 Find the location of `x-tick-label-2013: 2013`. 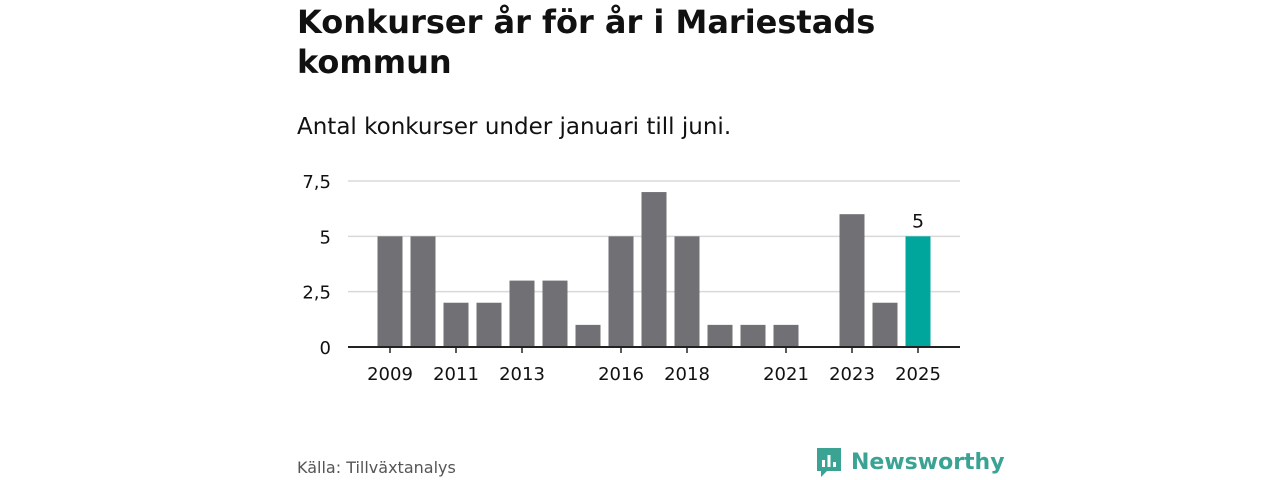

x-tick-label-2013: 2013 is located at coordinates (522, 374).